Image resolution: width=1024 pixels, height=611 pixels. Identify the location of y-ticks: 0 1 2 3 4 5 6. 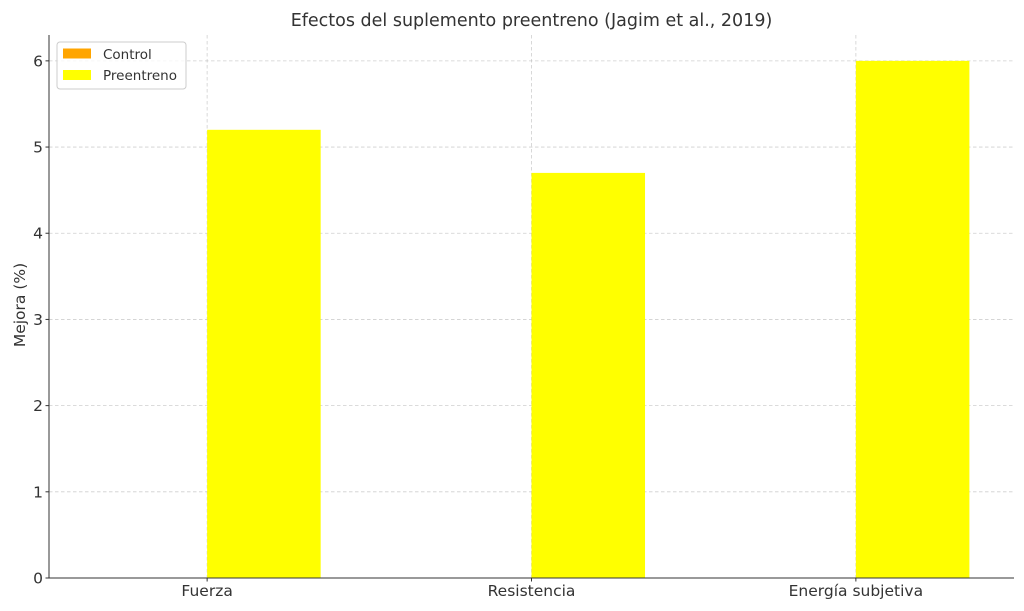
(41, 320).